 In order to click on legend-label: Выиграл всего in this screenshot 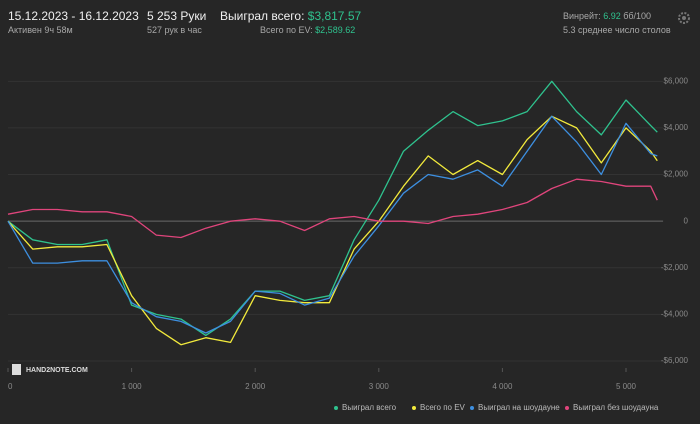, I will do `click(369, 407)`.